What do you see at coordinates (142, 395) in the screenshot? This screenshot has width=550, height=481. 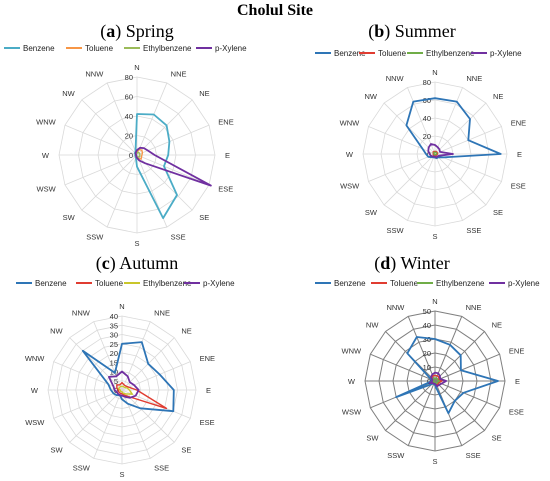 I see `series-toluene` at bounding box center [142, 395].